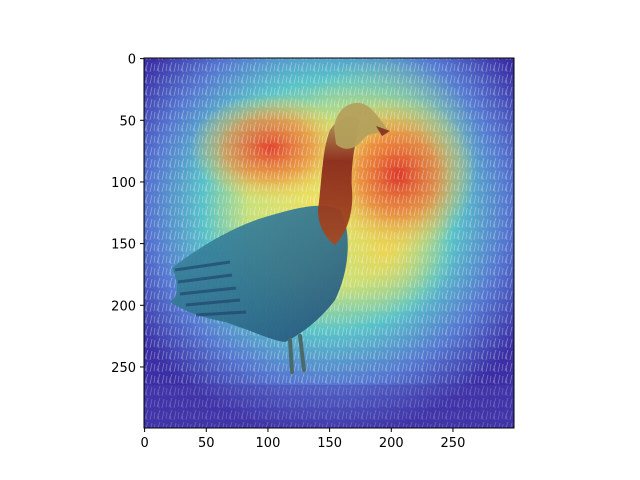  I want to click on y-tick-label: 100, so click(123, 183).